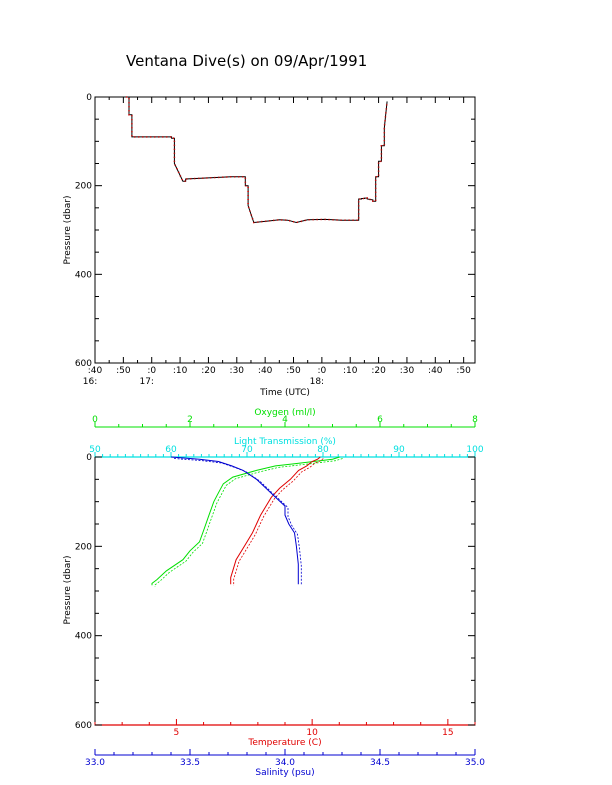 This screenshot has height=785, width=612. Describe the element at coordinates (380, 420) in the screenshot. I see `oxygen-tick-label: 6` at that location.